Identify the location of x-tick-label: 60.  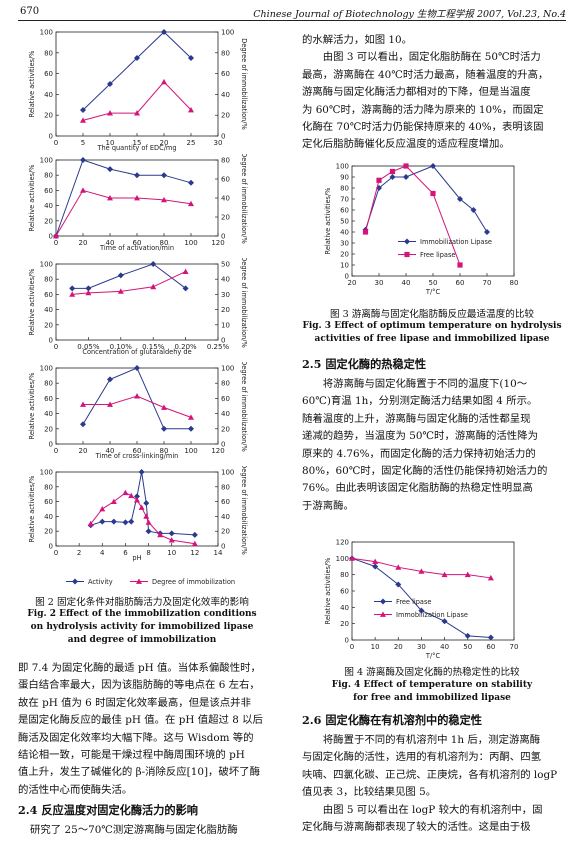
(460, 283).